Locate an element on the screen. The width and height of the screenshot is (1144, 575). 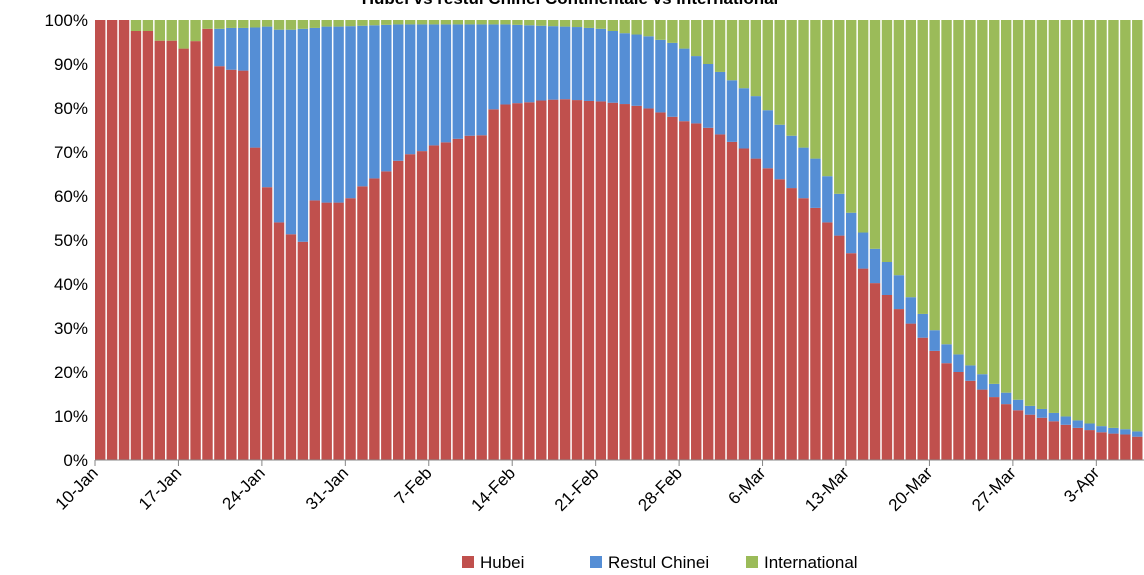
y-tick-label: 40% is located at coordinates (71, 284).